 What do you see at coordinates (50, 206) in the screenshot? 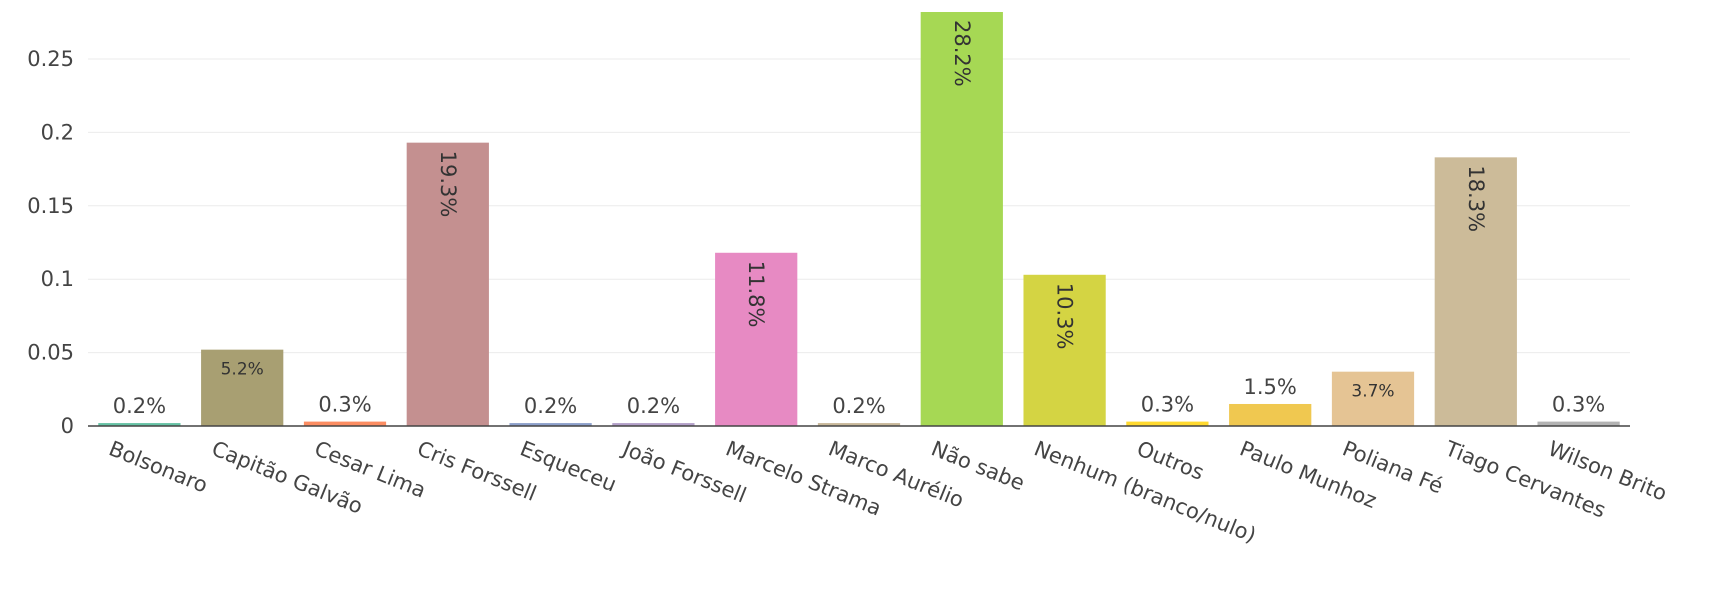
I see `y-tick-label: 0.15` at bounding box center [50, 206].